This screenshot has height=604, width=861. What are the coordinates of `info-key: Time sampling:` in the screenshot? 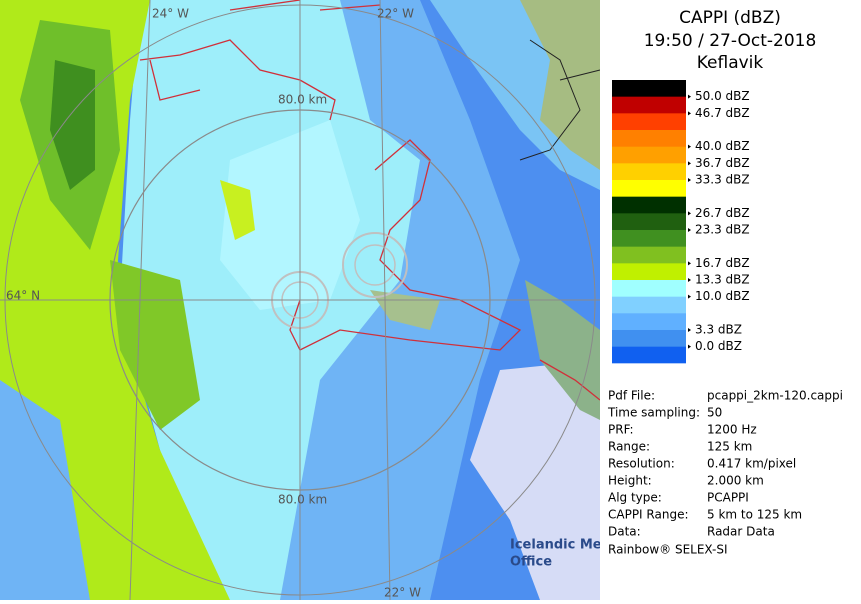 It's located at (653, 413).